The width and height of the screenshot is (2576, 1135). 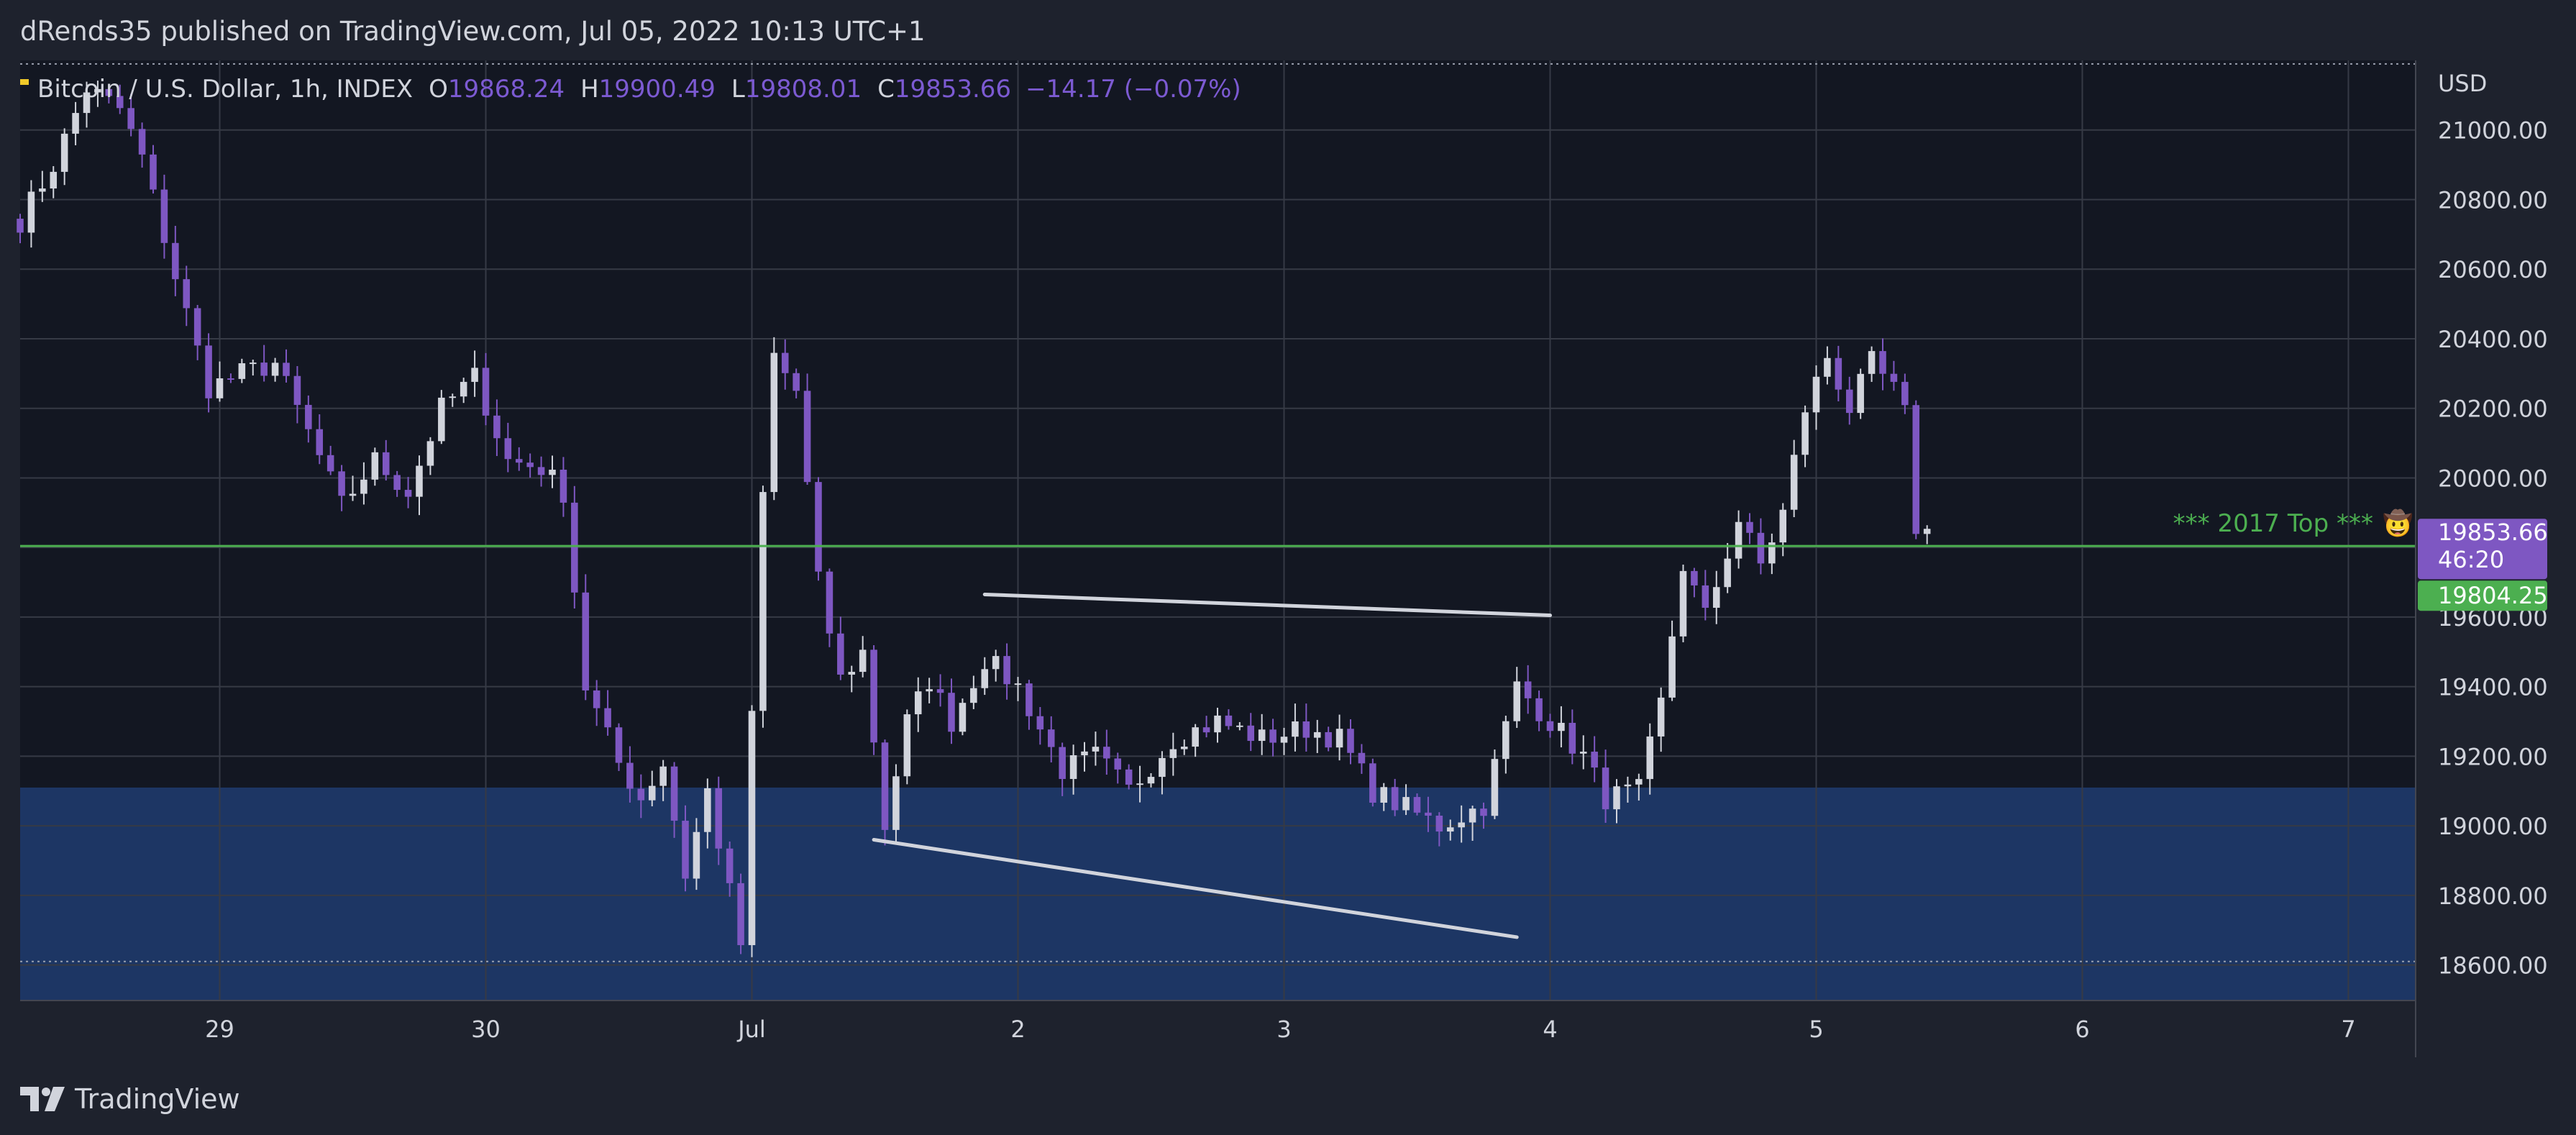 What do you see at coordinates (225, 89) in the screenshot?
I see `symbol-title: Bitcoin / U.S. Dollar, 1h, INDEX` at bounding box center [225, 89].